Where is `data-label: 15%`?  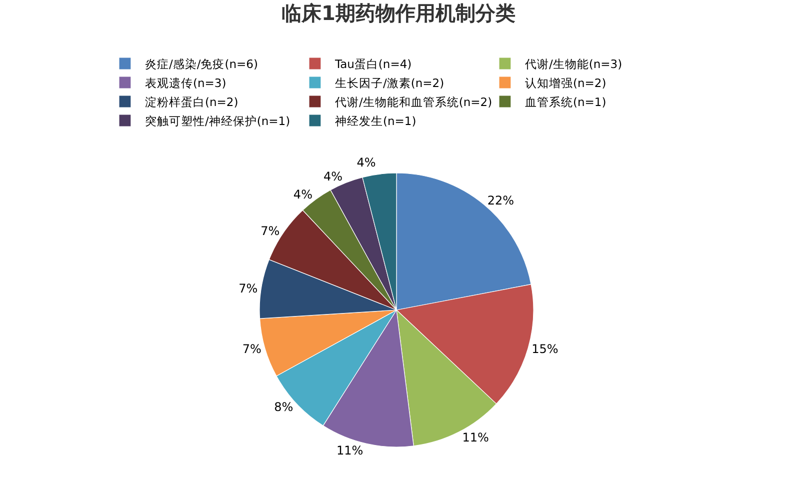
data-label: 15% is located at coordinates (545, 349).